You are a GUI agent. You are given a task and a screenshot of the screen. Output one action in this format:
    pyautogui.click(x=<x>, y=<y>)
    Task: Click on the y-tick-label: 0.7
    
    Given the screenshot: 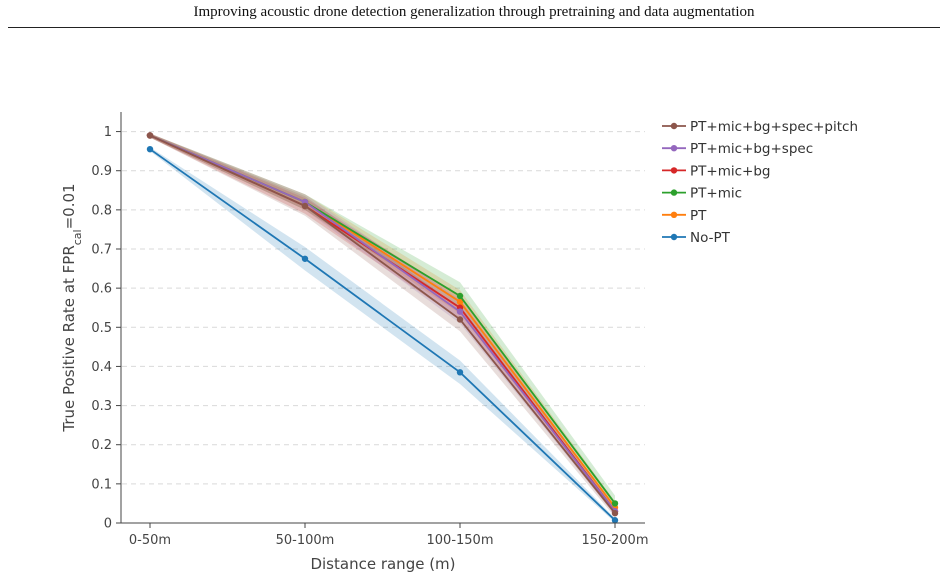 What is the action you would take?
    pyautogui.click(x=101, y=250)
    